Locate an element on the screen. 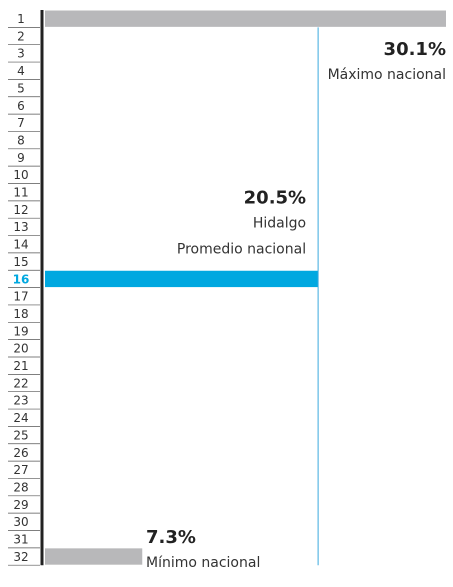  rank-label-3: 3 is located at coordinates (21, 54).